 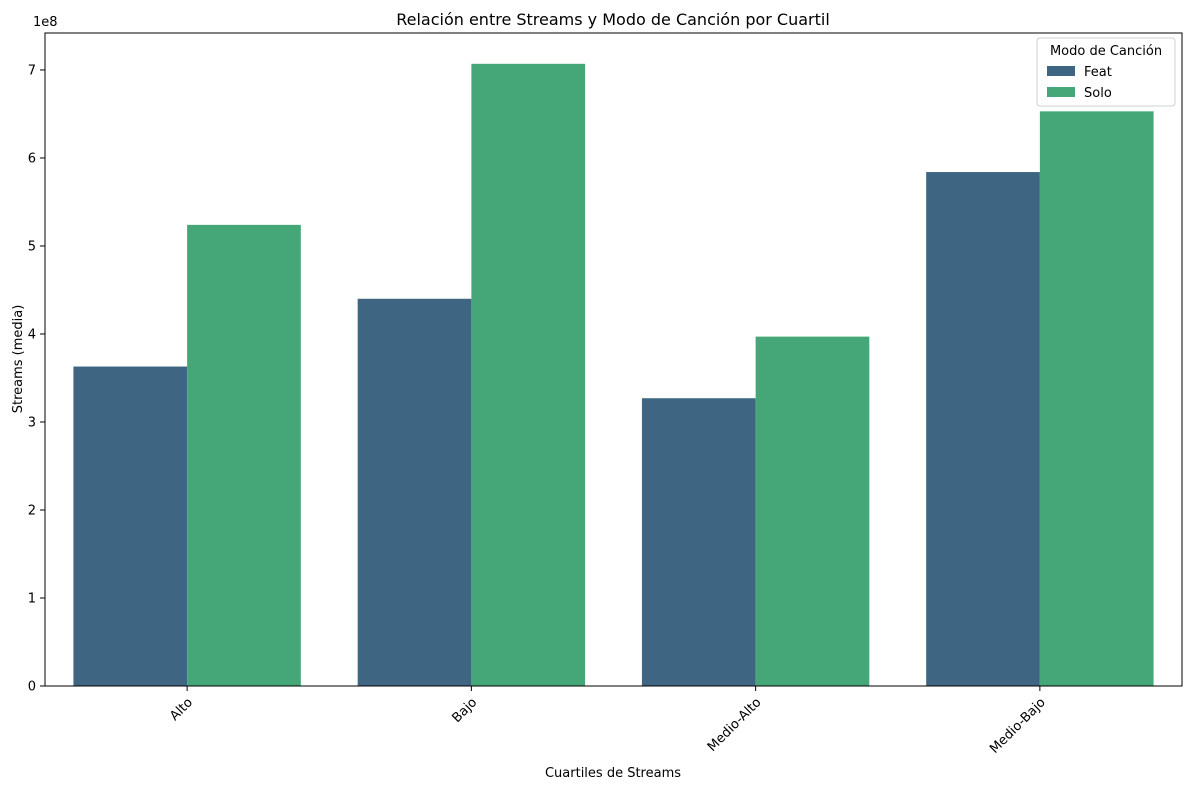 I want to click on y-tick-label: 5, so click(x=32, y=246).